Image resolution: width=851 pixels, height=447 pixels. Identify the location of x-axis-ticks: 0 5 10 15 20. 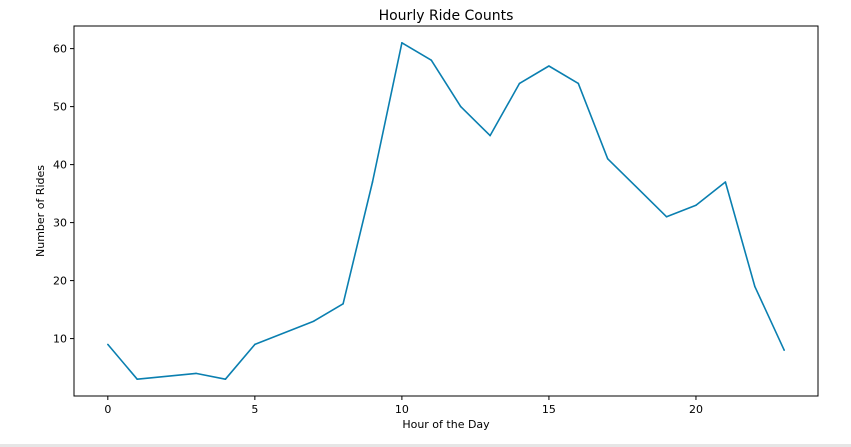
(403, 406).